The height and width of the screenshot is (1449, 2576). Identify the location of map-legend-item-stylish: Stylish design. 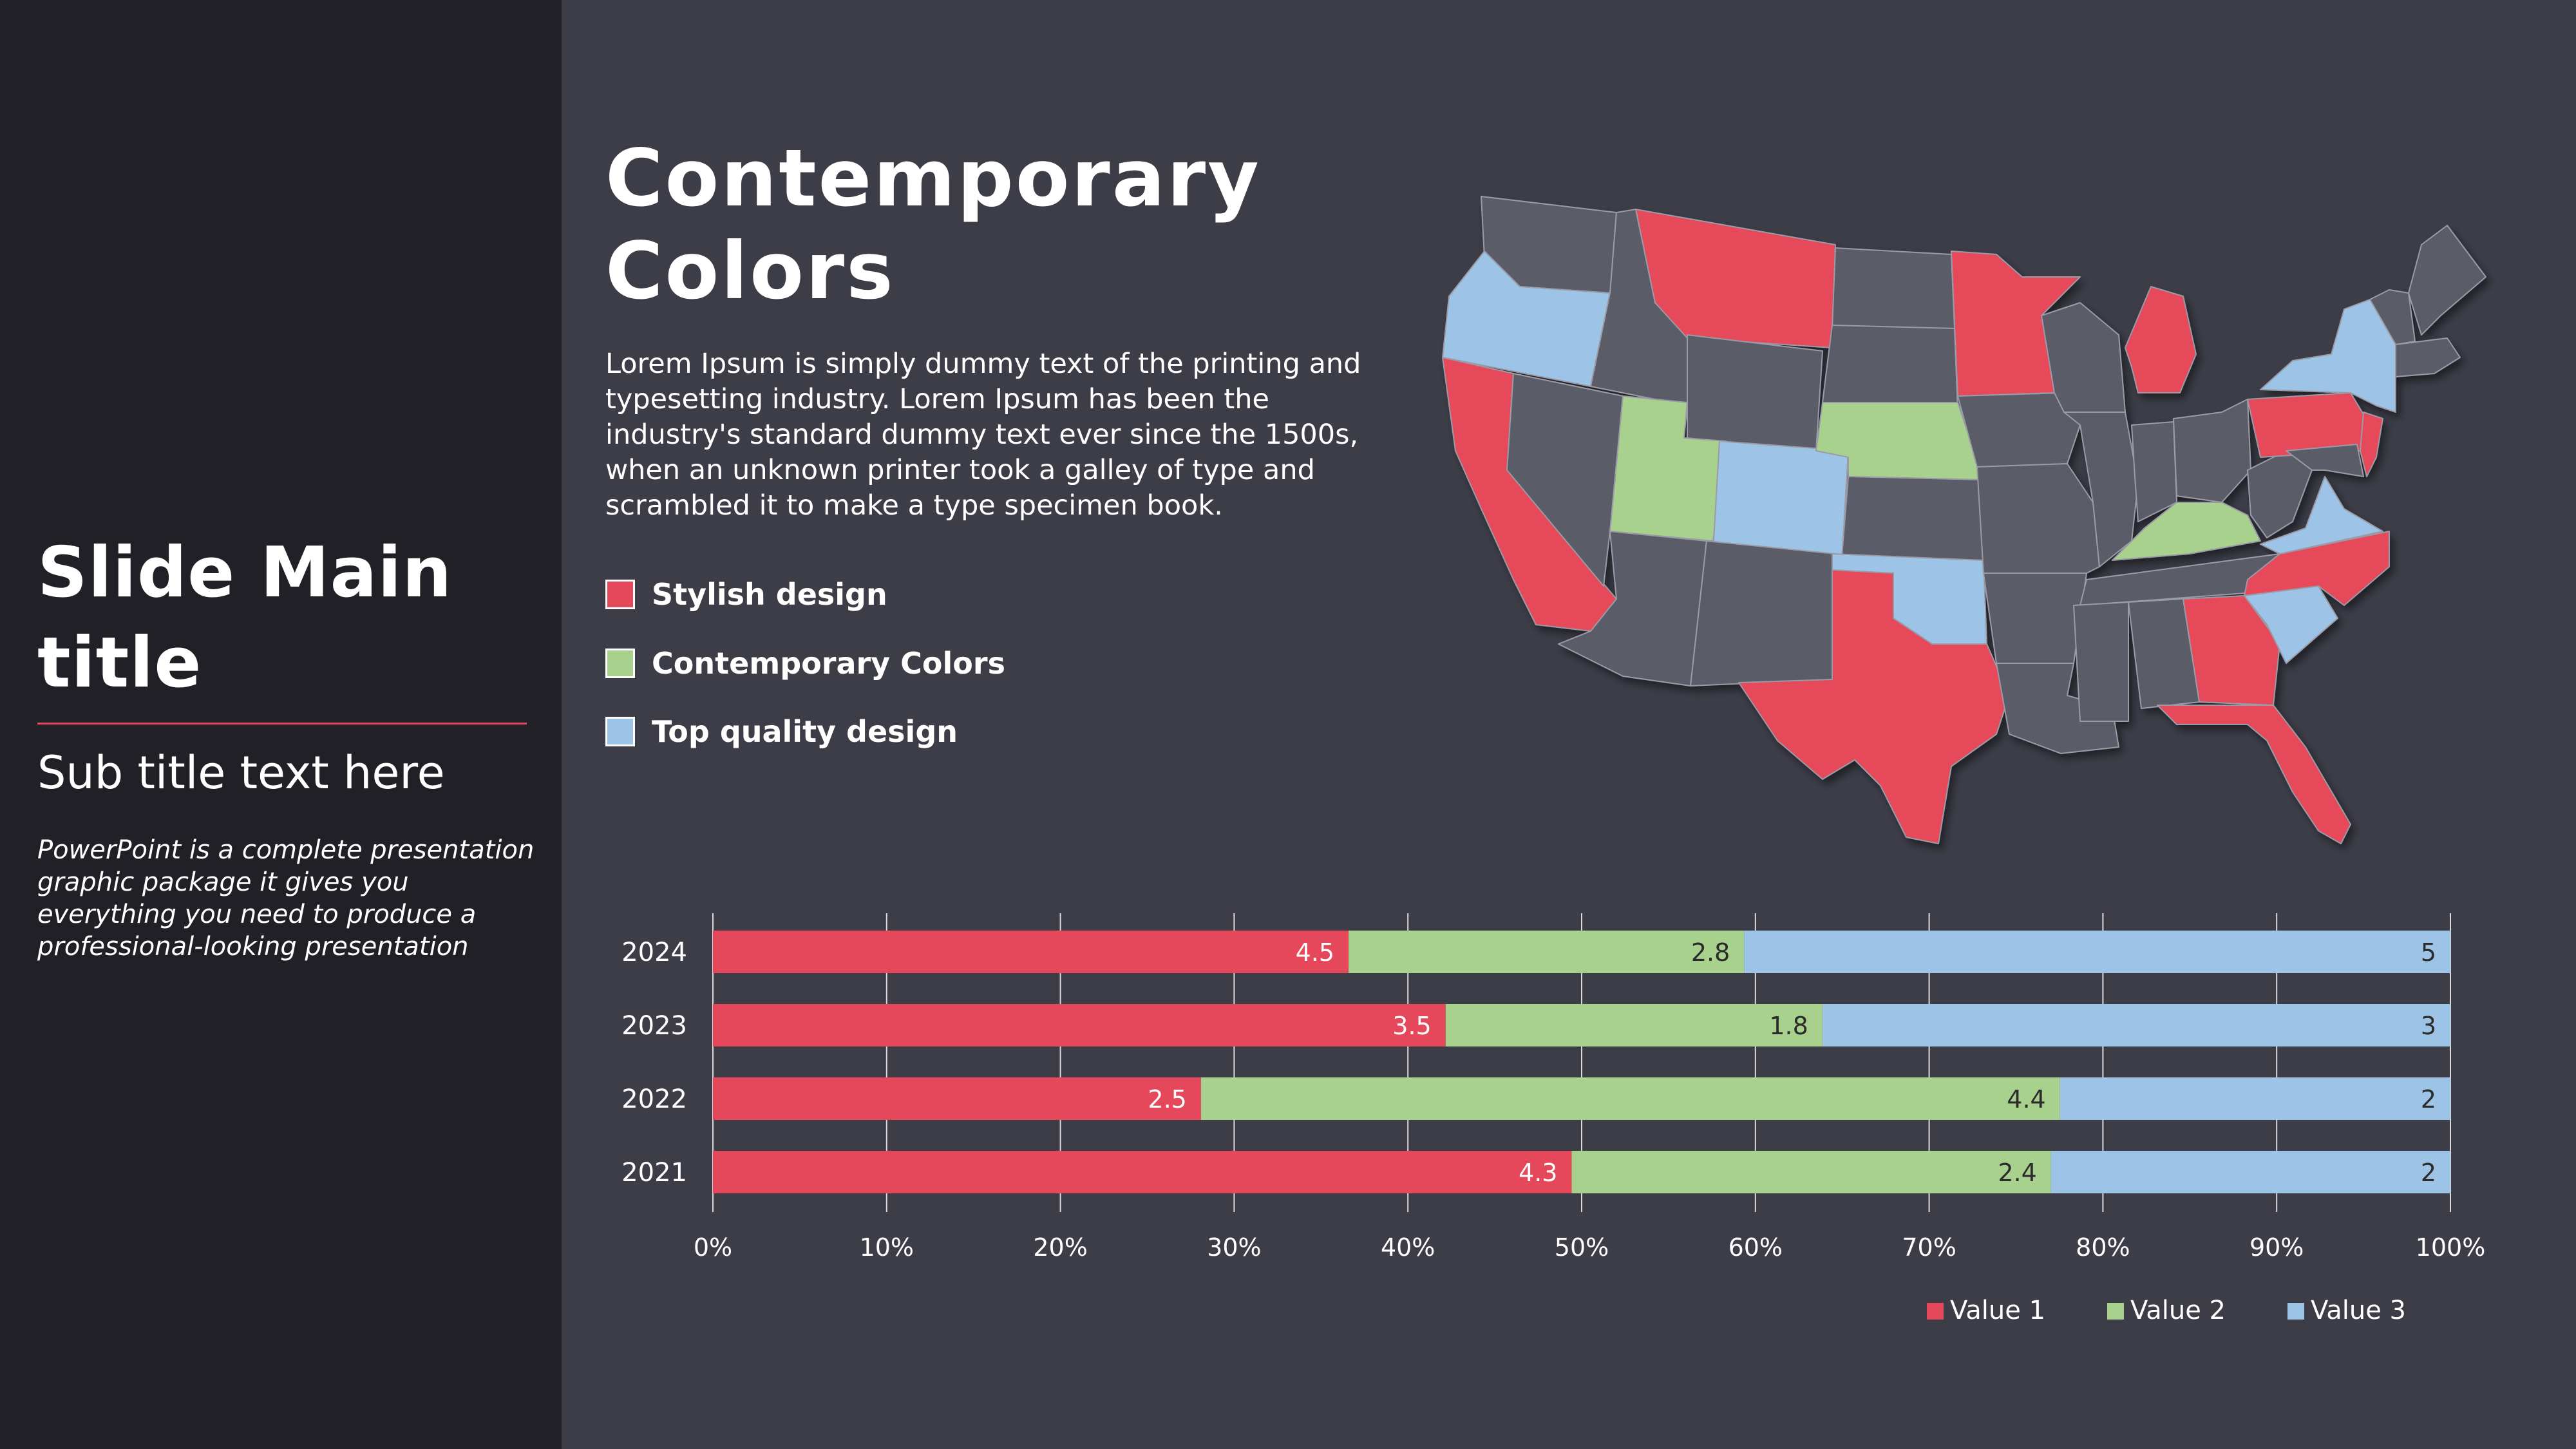
(746, 594).